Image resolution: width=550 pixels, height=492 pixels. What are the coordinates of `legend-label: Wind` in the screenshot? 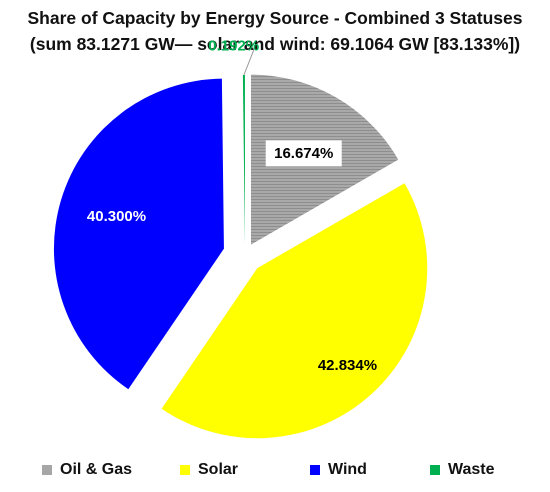 It's located at (347, 469).